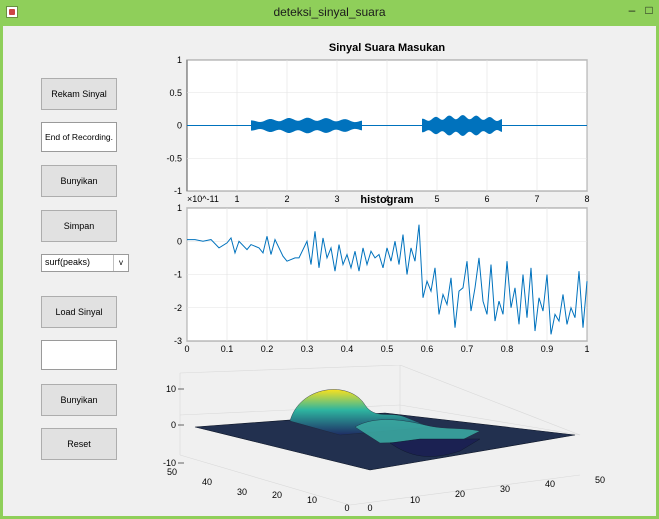  I want to click on chevron-down-icon: v, so click(120, 263).